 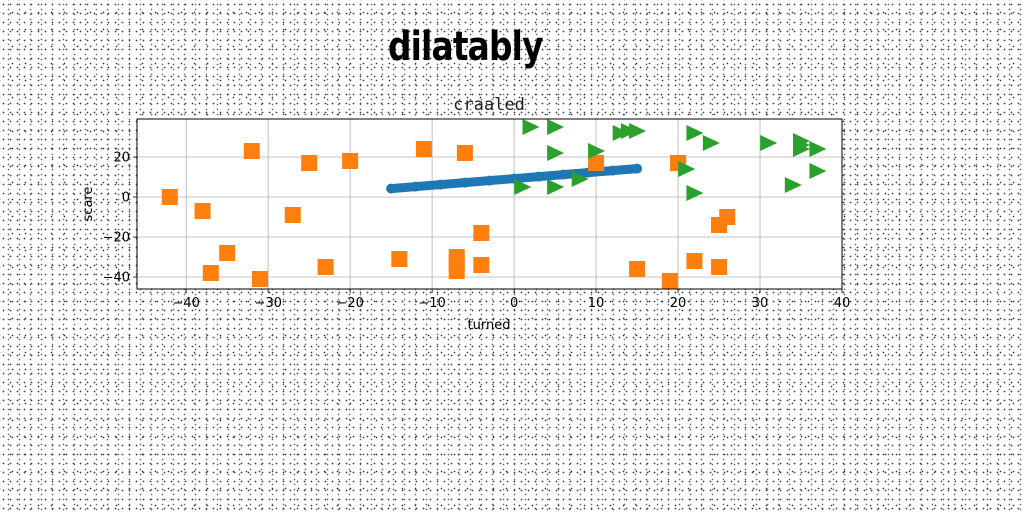 What do you see at coordinates (760, 303) in the screenshot?
I see `x-tick-label: 30` at bounding box center [760, 303].